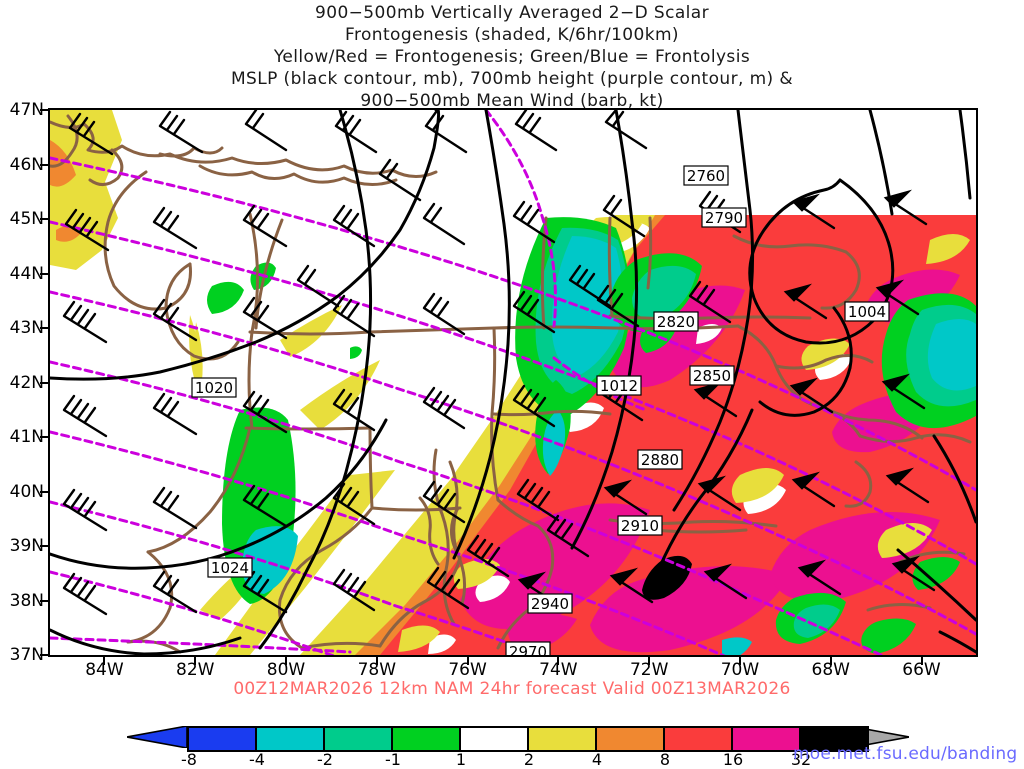  Describe the element at coordinates (26, 110) in the screenshot. I see `y-tick-47N: 47N` at that location.